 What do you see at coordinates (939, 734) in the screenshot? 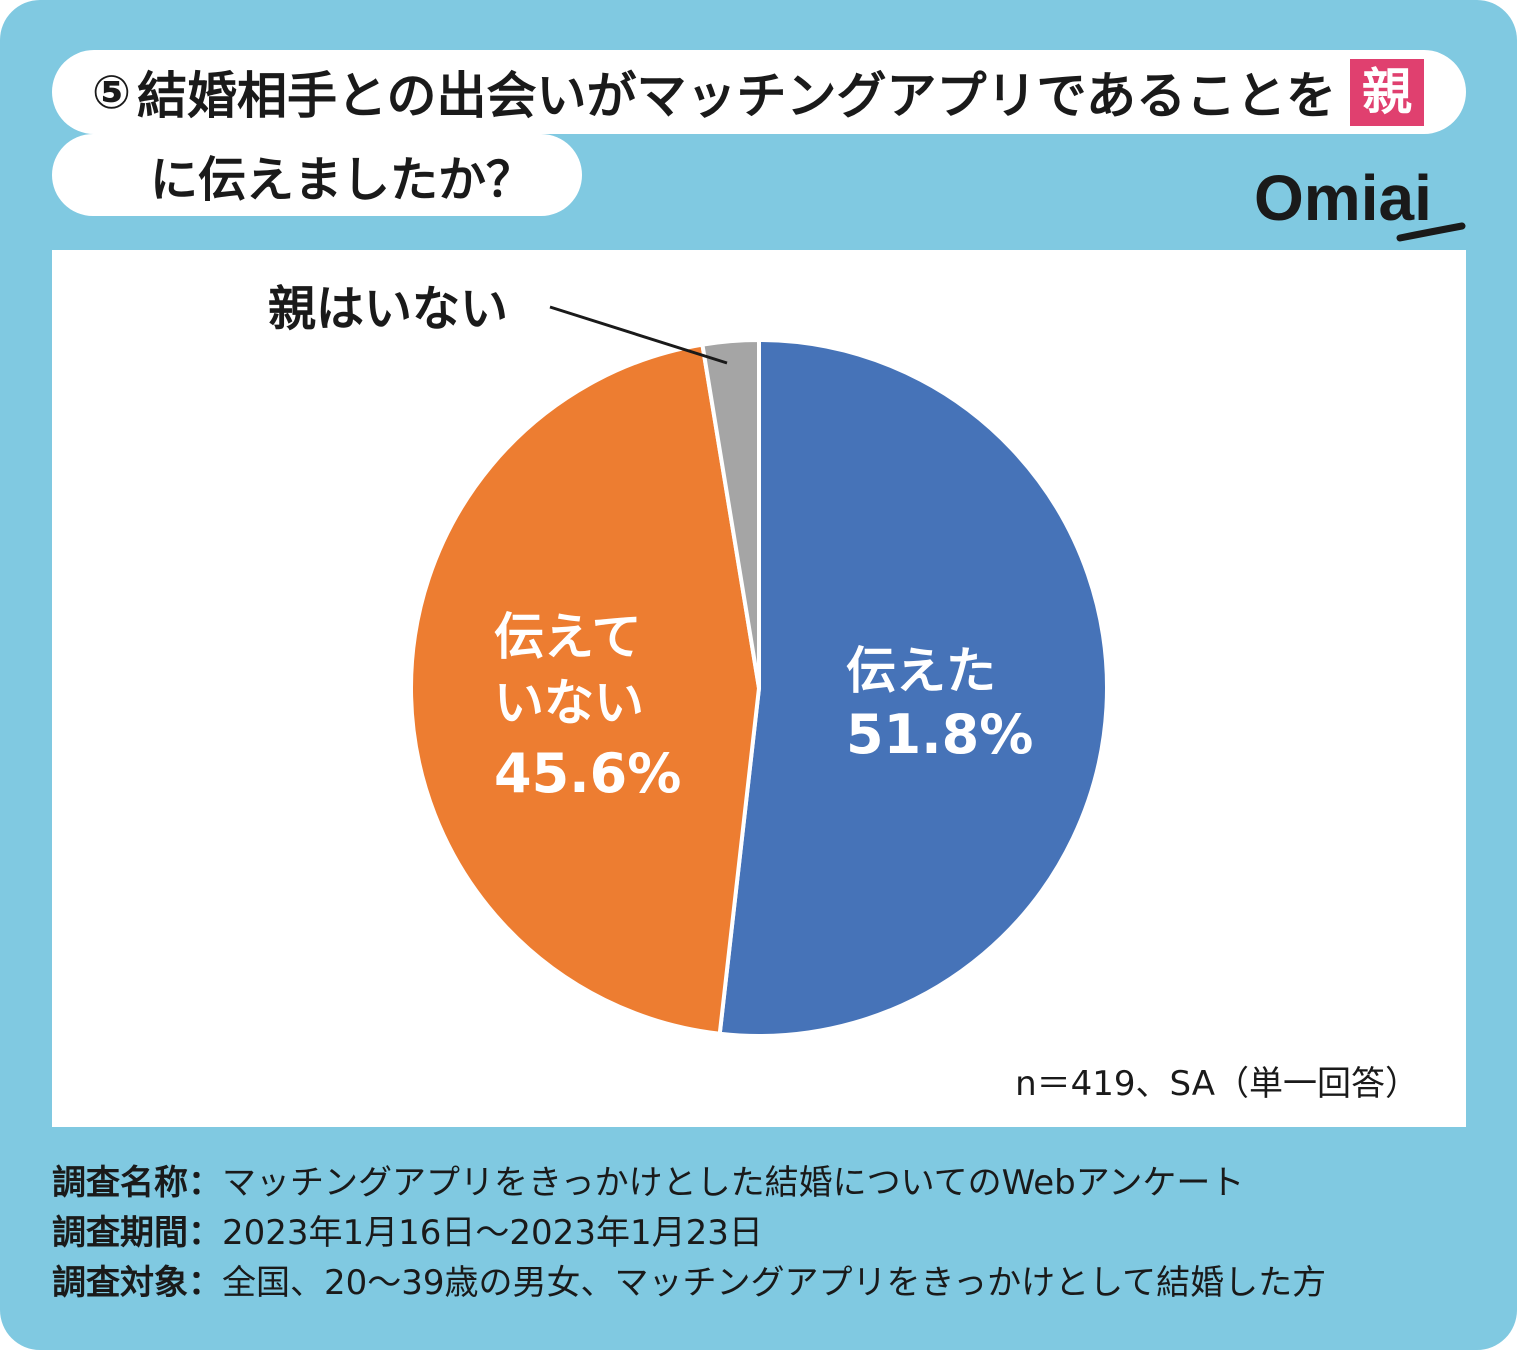
I see `slice-value-told: 51.8%` at bounding box center [939, 734].